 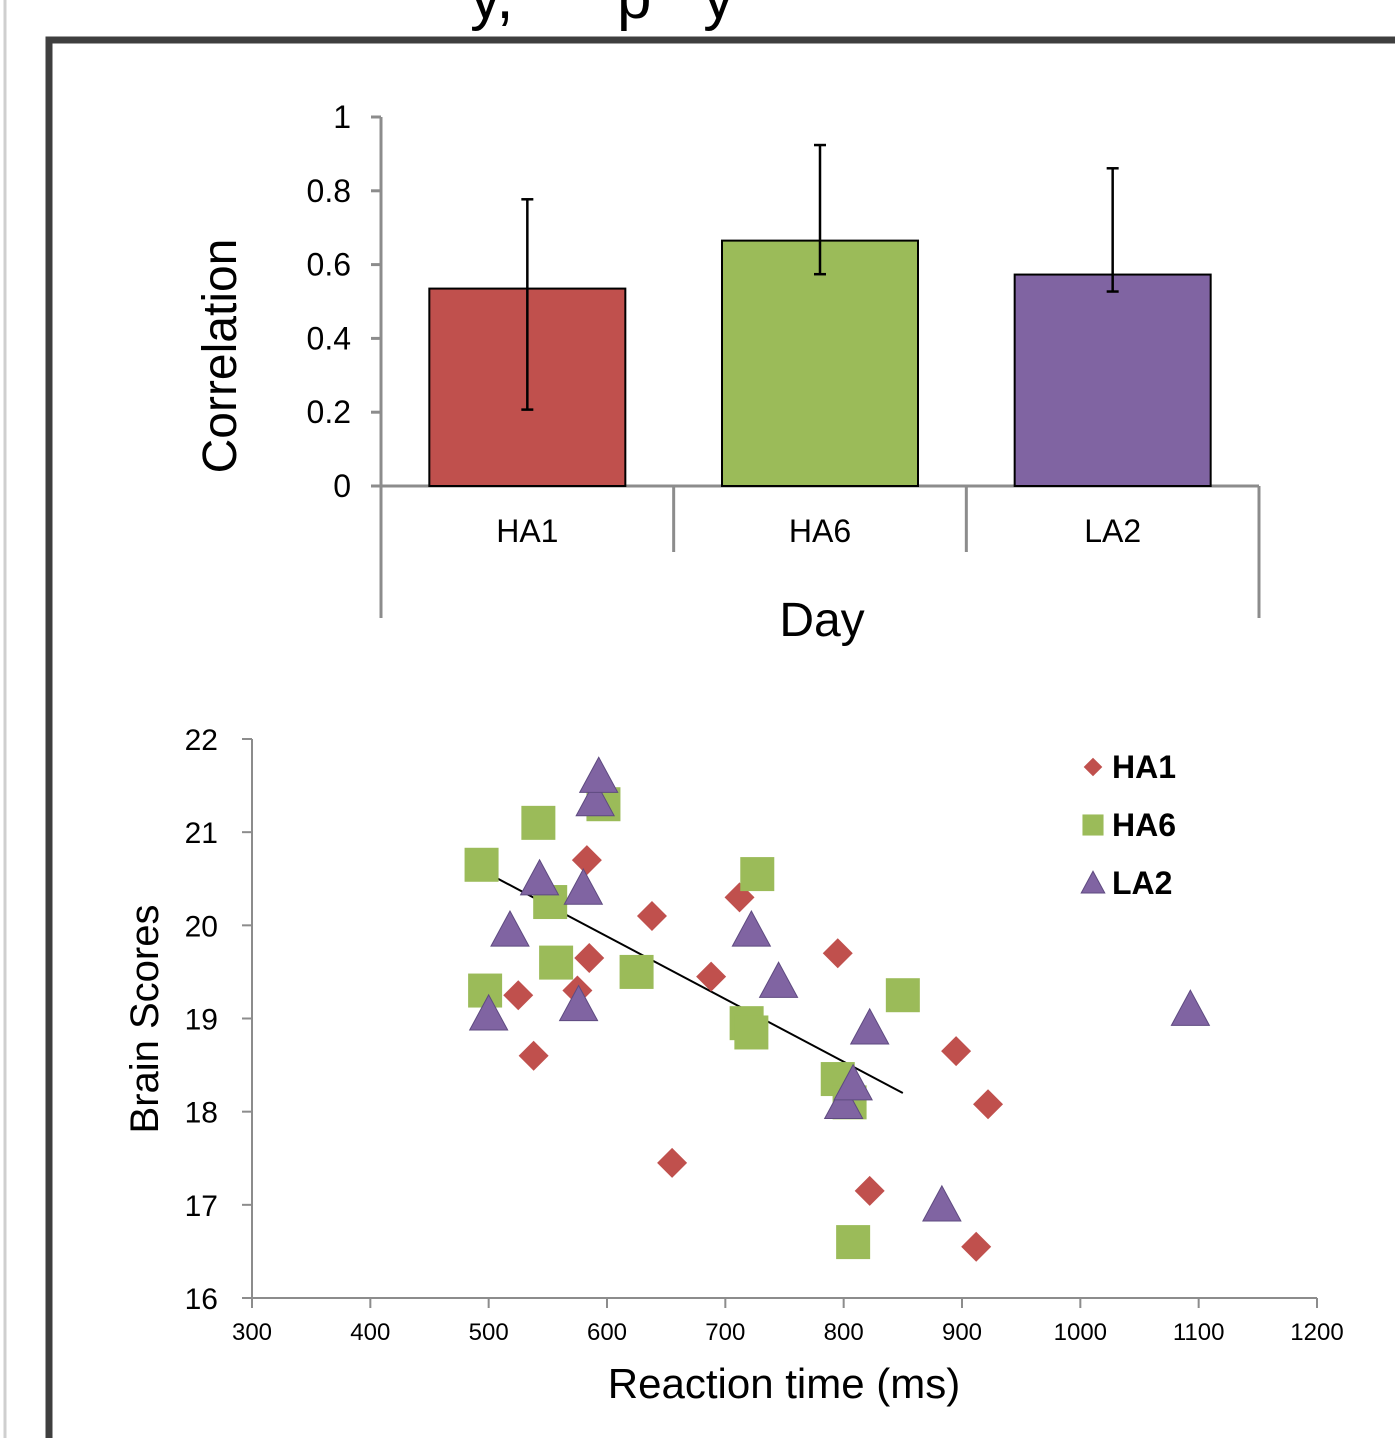 I want to click on scatter-legend: HA1 HA6 LA2, so click(x=1128, y=825).